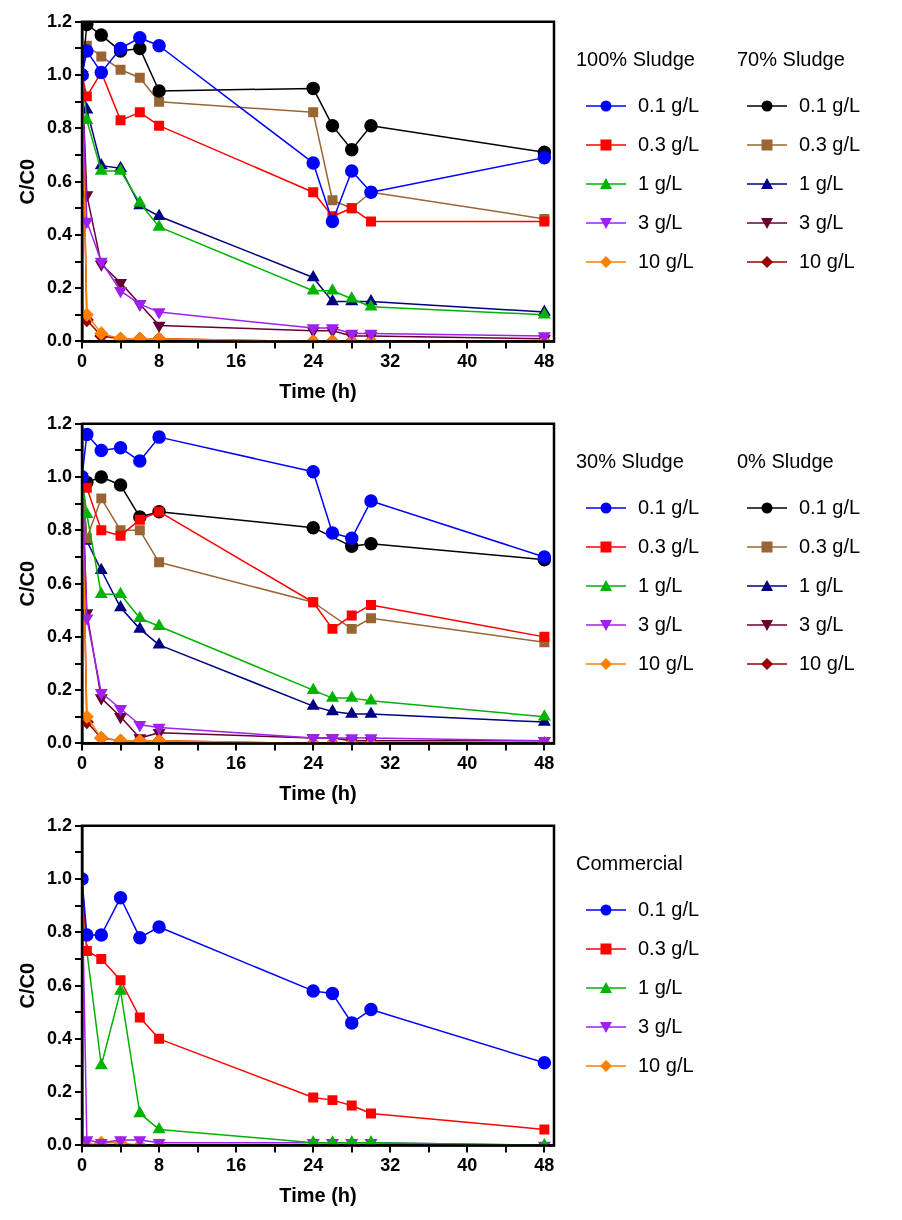 The height and width of the screenshot is (1220, 902). What do you see at coordinates (630, 462) in the screenshot?
I see `text: 30% Sludge` at bounding box center [630, 462].